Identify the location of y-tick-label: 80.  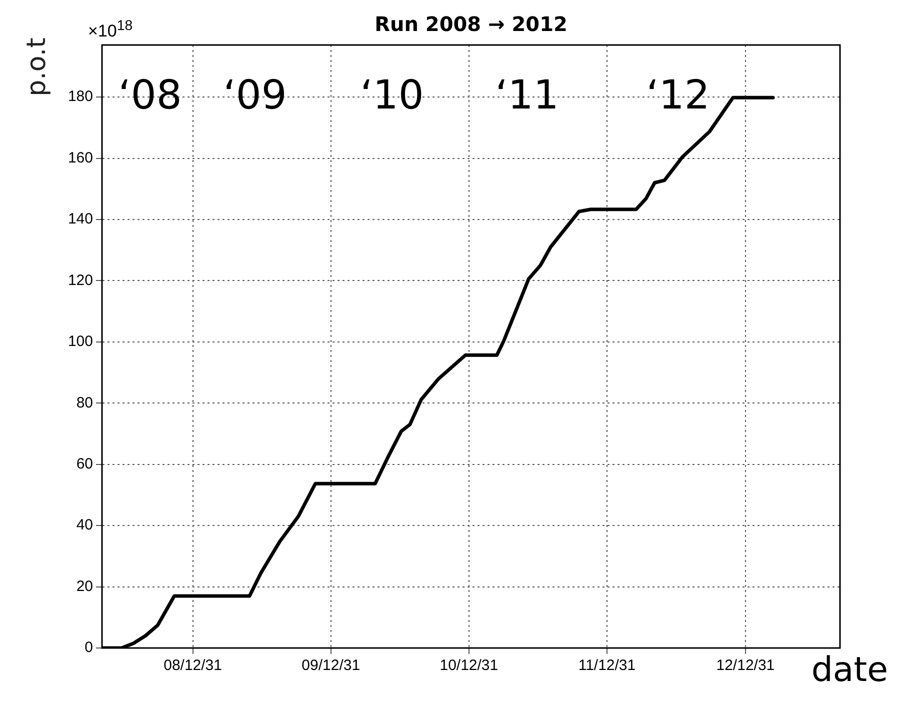
(84, 403).